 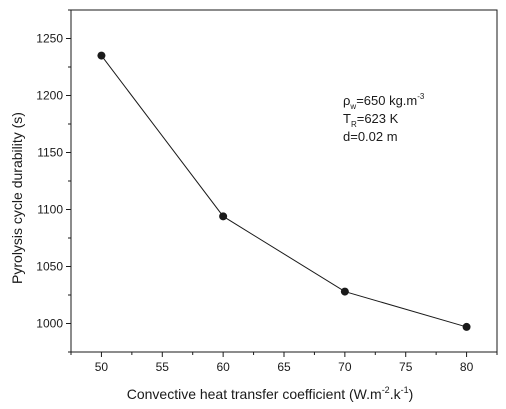 I want to click on annotation-line: ρw=650 kg.m-3, so click(x=384, y=101).